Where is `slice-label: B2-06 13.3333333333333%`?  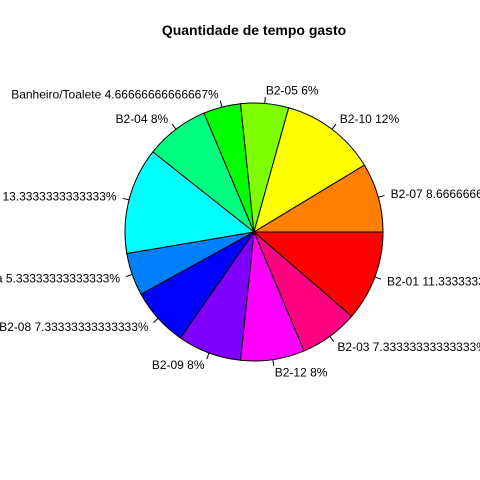 slice-label: B2-06 13.3333333333333% is located at coordinates (58, 197).